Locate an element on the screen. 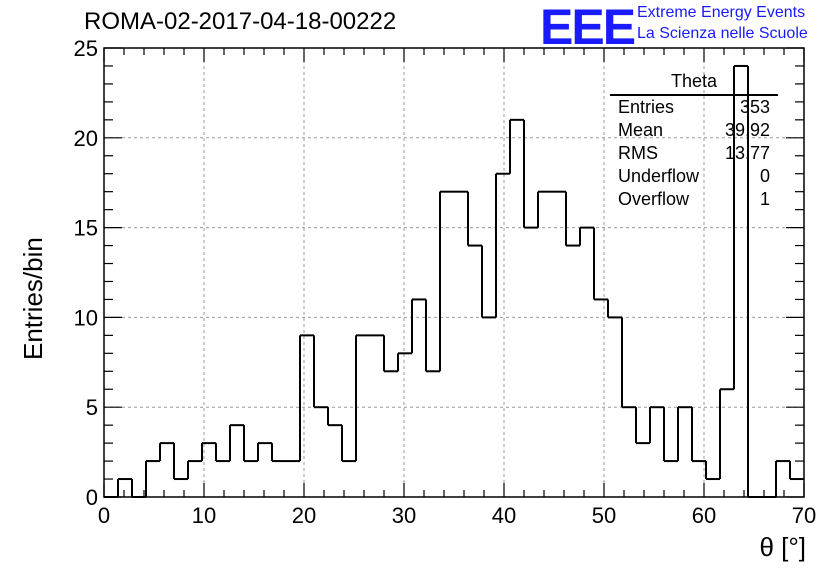 This screenshot has height=572, width=836. stats-value: 13.77 is located at coordinates (747, 153).